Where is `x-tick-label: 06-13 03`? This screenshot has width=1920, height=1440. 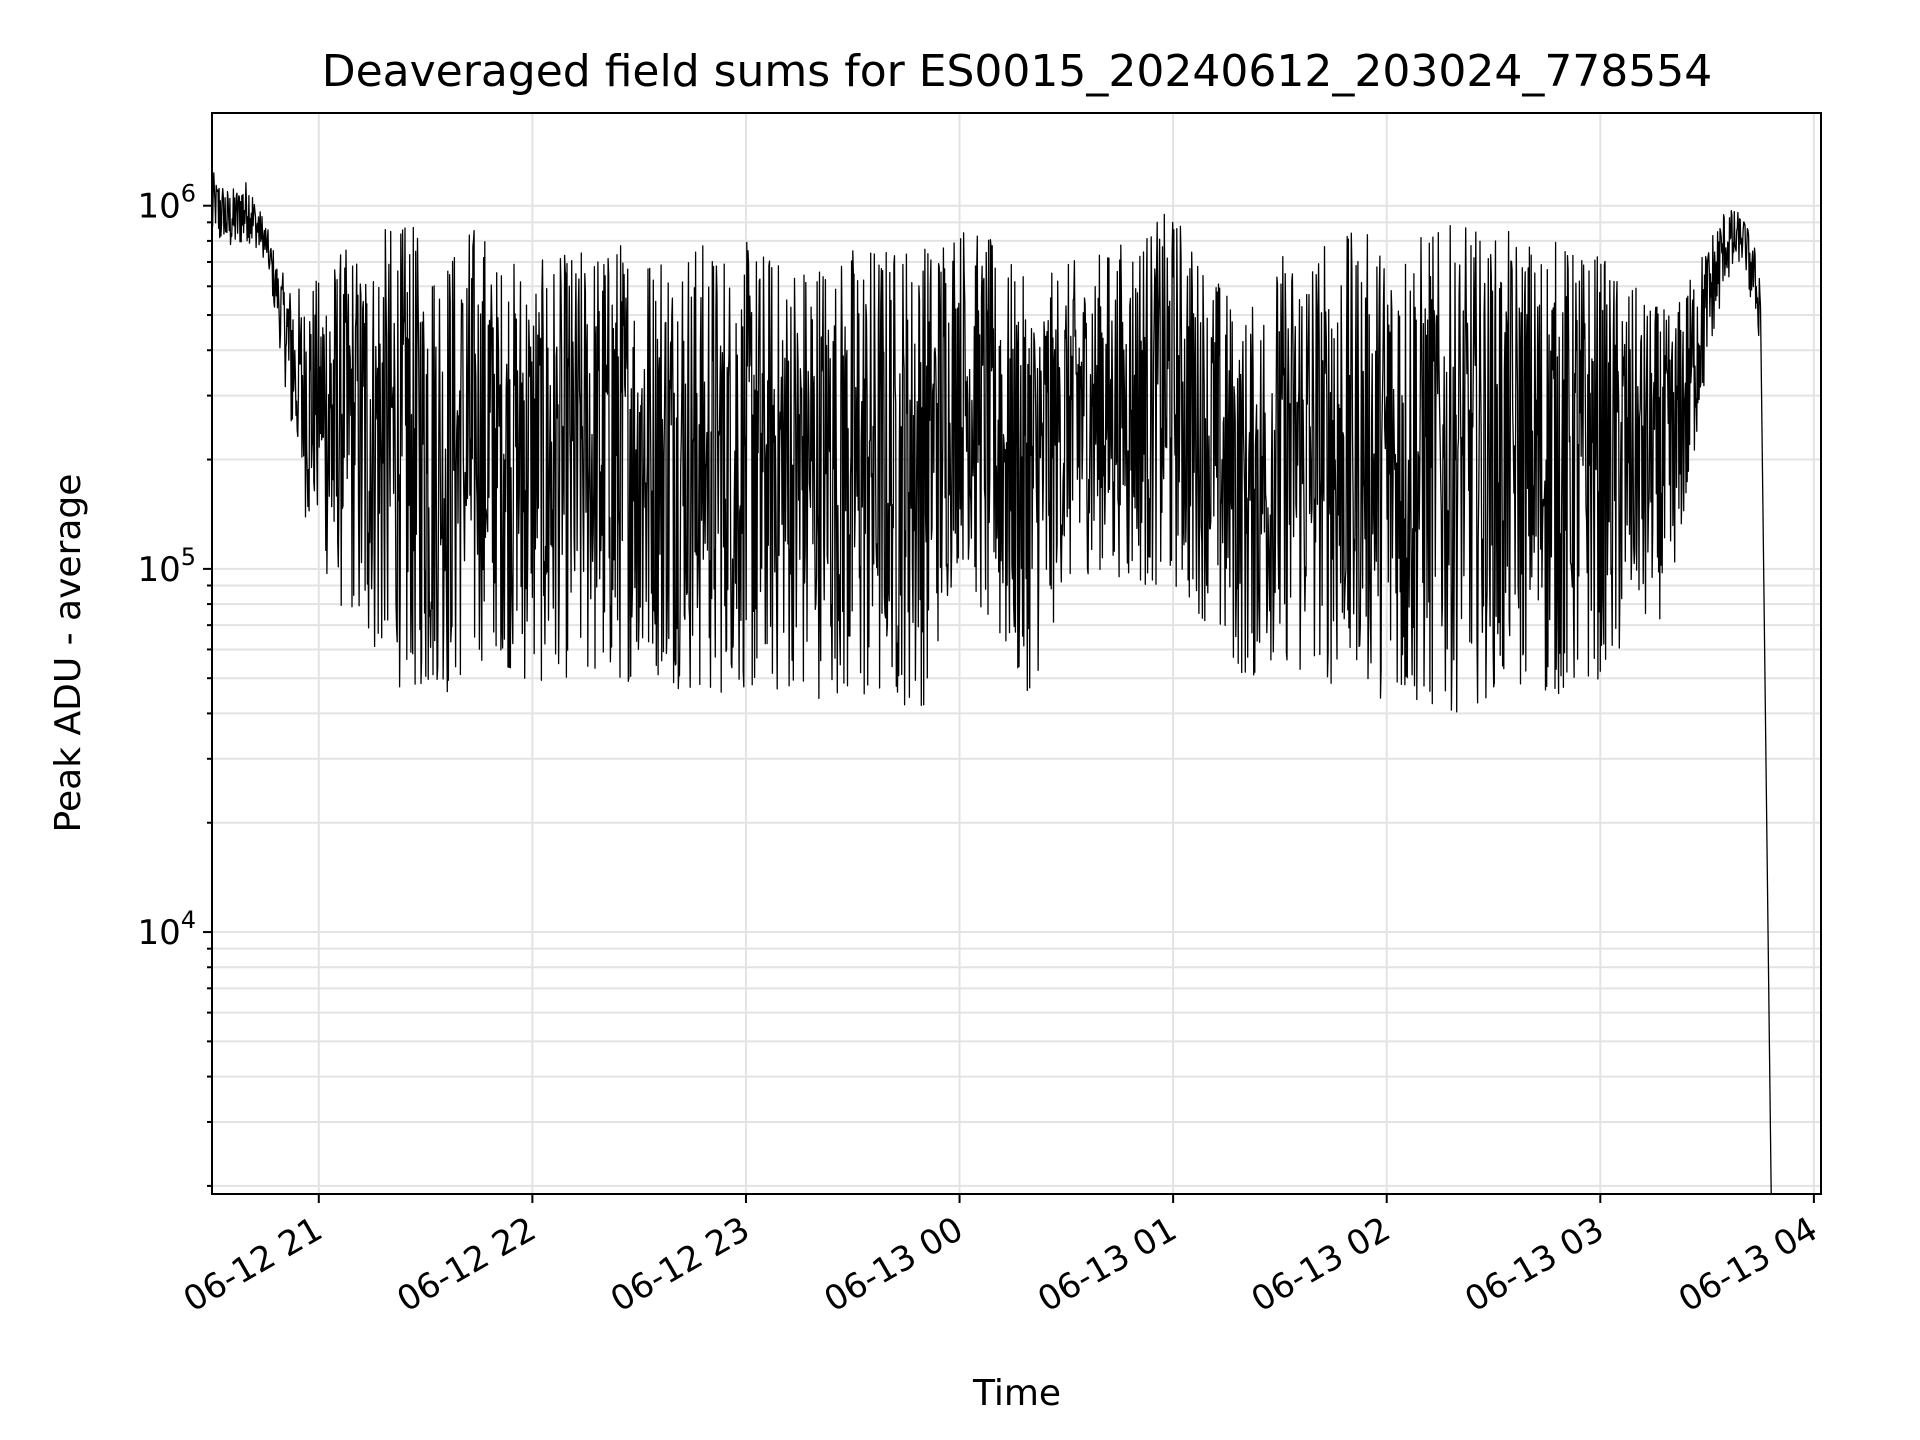
x-tick-label: 06-13 03 is located at coordinates (1534, 1264).